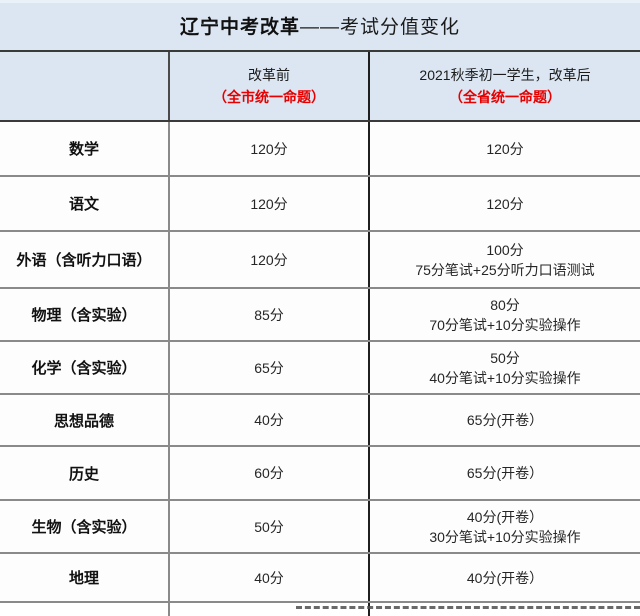 The width and height of the screenshot is (640, 616). I want to click on before-score-cell: 60分, so click(268, 473).